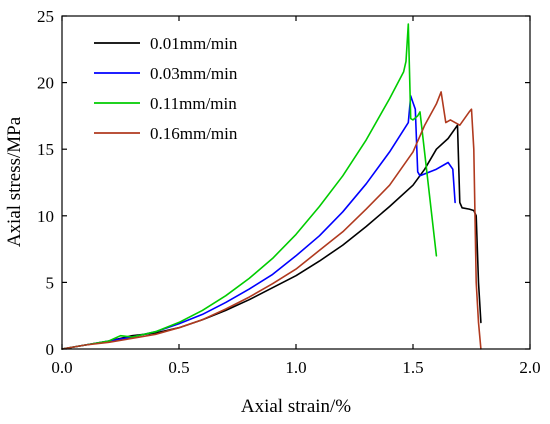  I want to click on x-tick-label: 1.5, so click(412, 367).